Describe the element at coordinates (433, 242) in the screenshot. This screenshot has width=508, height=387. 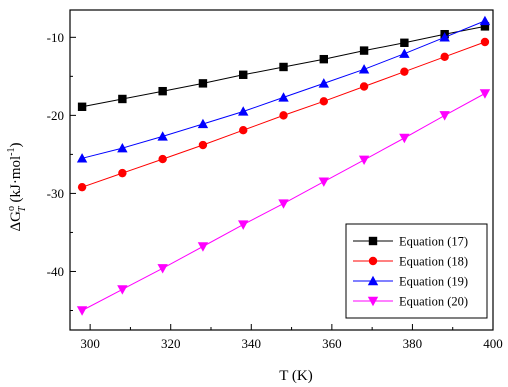
I see `legend-label: Equation (17)` at that location.